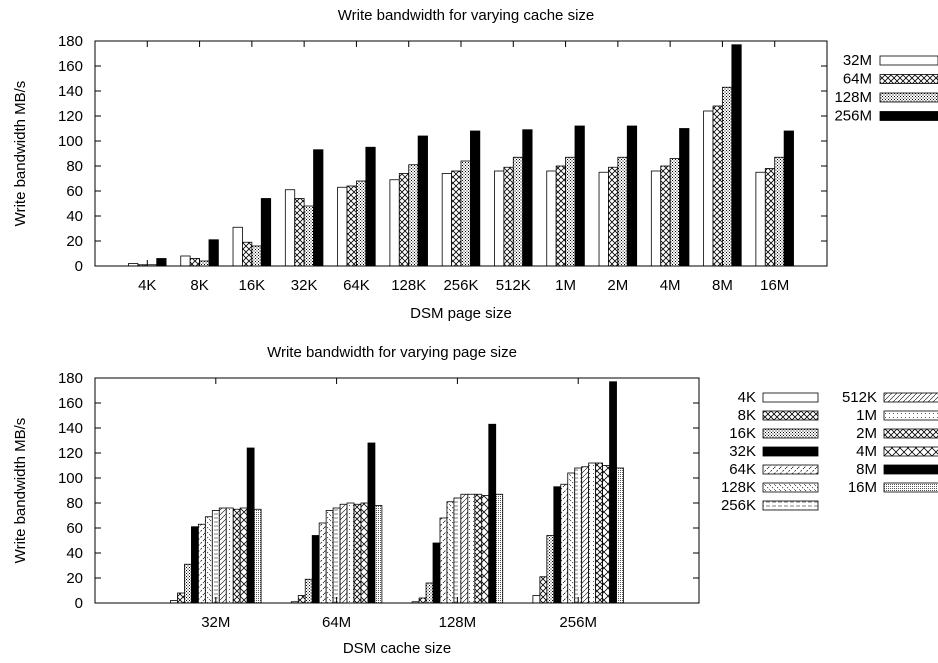  I want to click on bar-8M-256M, so click(613, 492).